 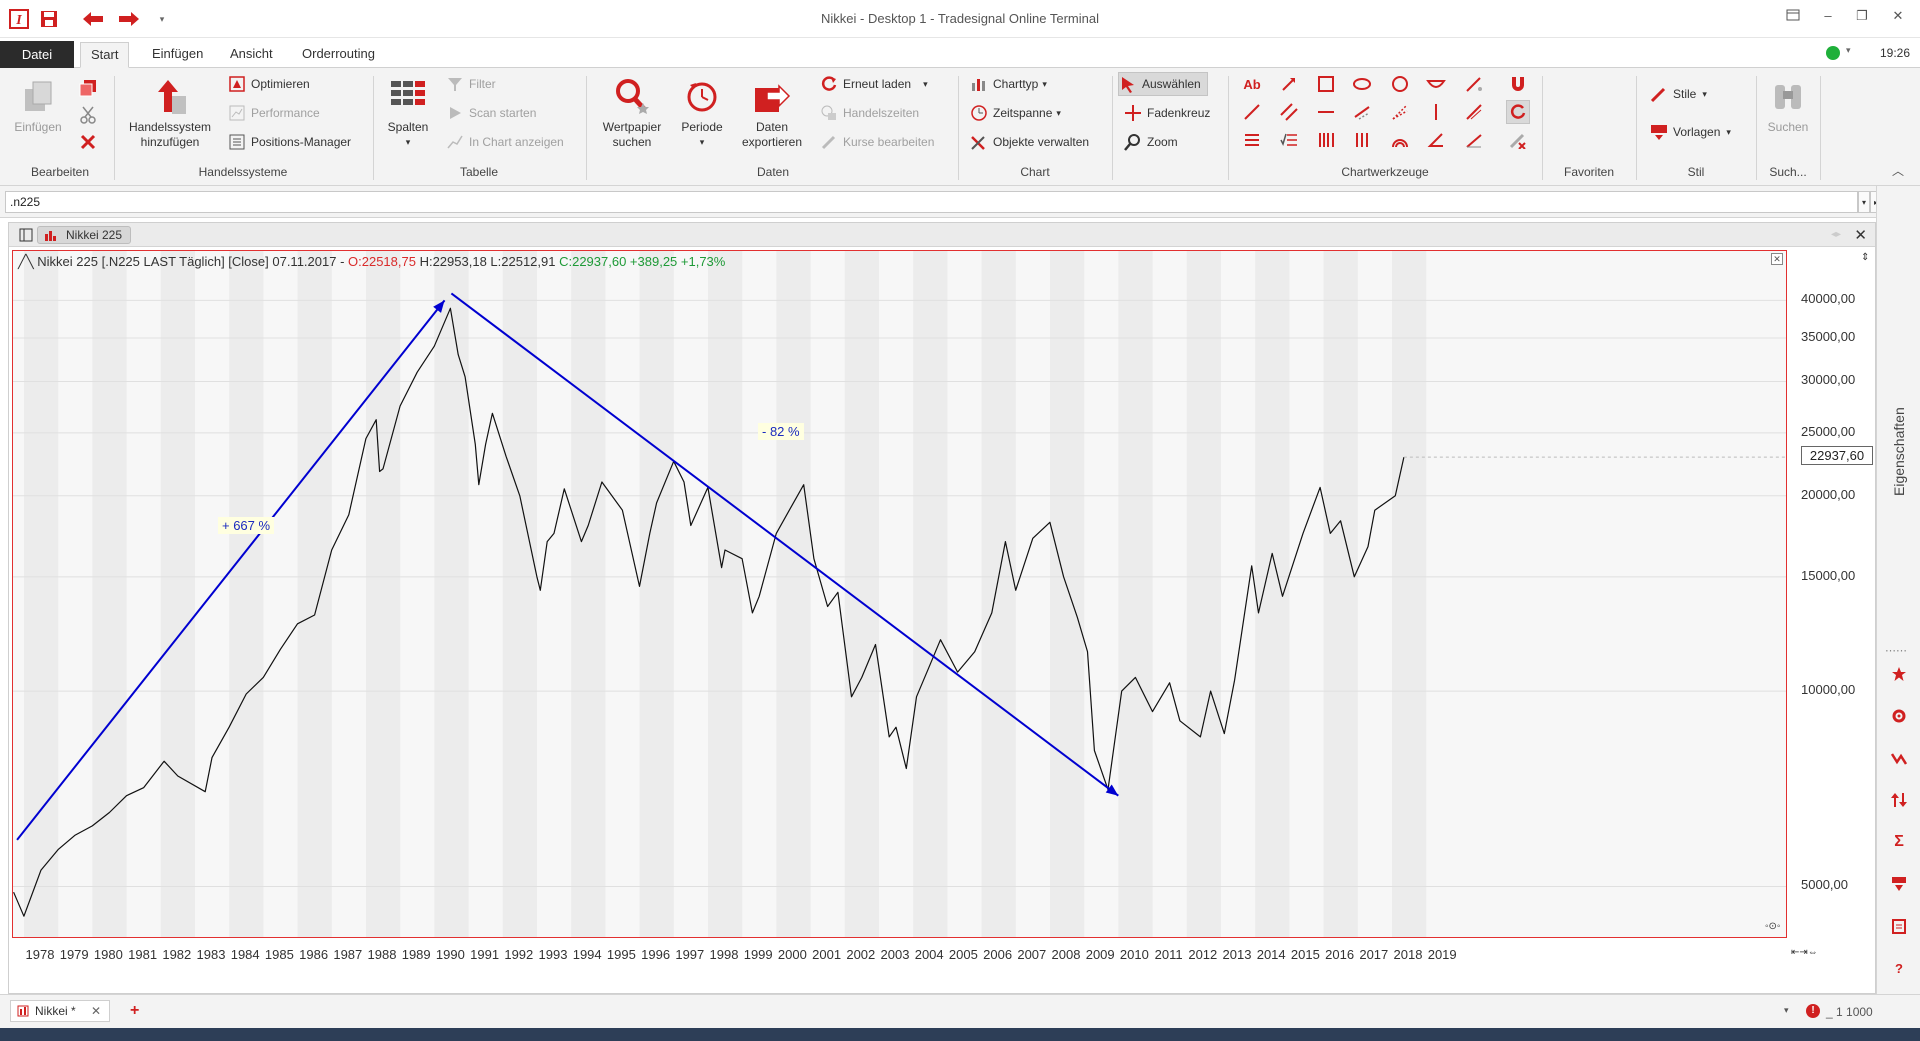 I want to click on collapse-ribbon-icon: ︿, so click(x=1898, y=171).